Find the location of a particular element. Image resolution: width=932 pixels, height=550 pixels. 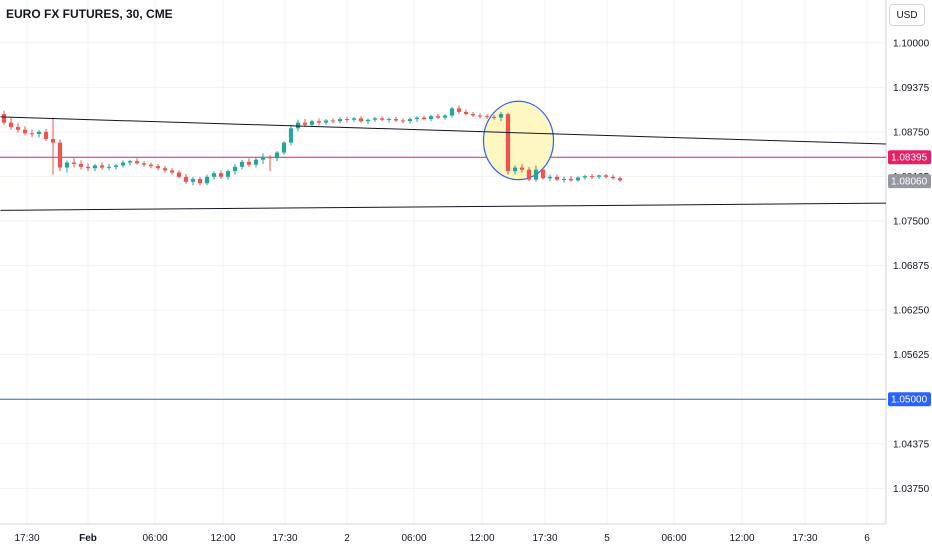

y-tick-label: 1.04375 is located at coordinates (911, 444).